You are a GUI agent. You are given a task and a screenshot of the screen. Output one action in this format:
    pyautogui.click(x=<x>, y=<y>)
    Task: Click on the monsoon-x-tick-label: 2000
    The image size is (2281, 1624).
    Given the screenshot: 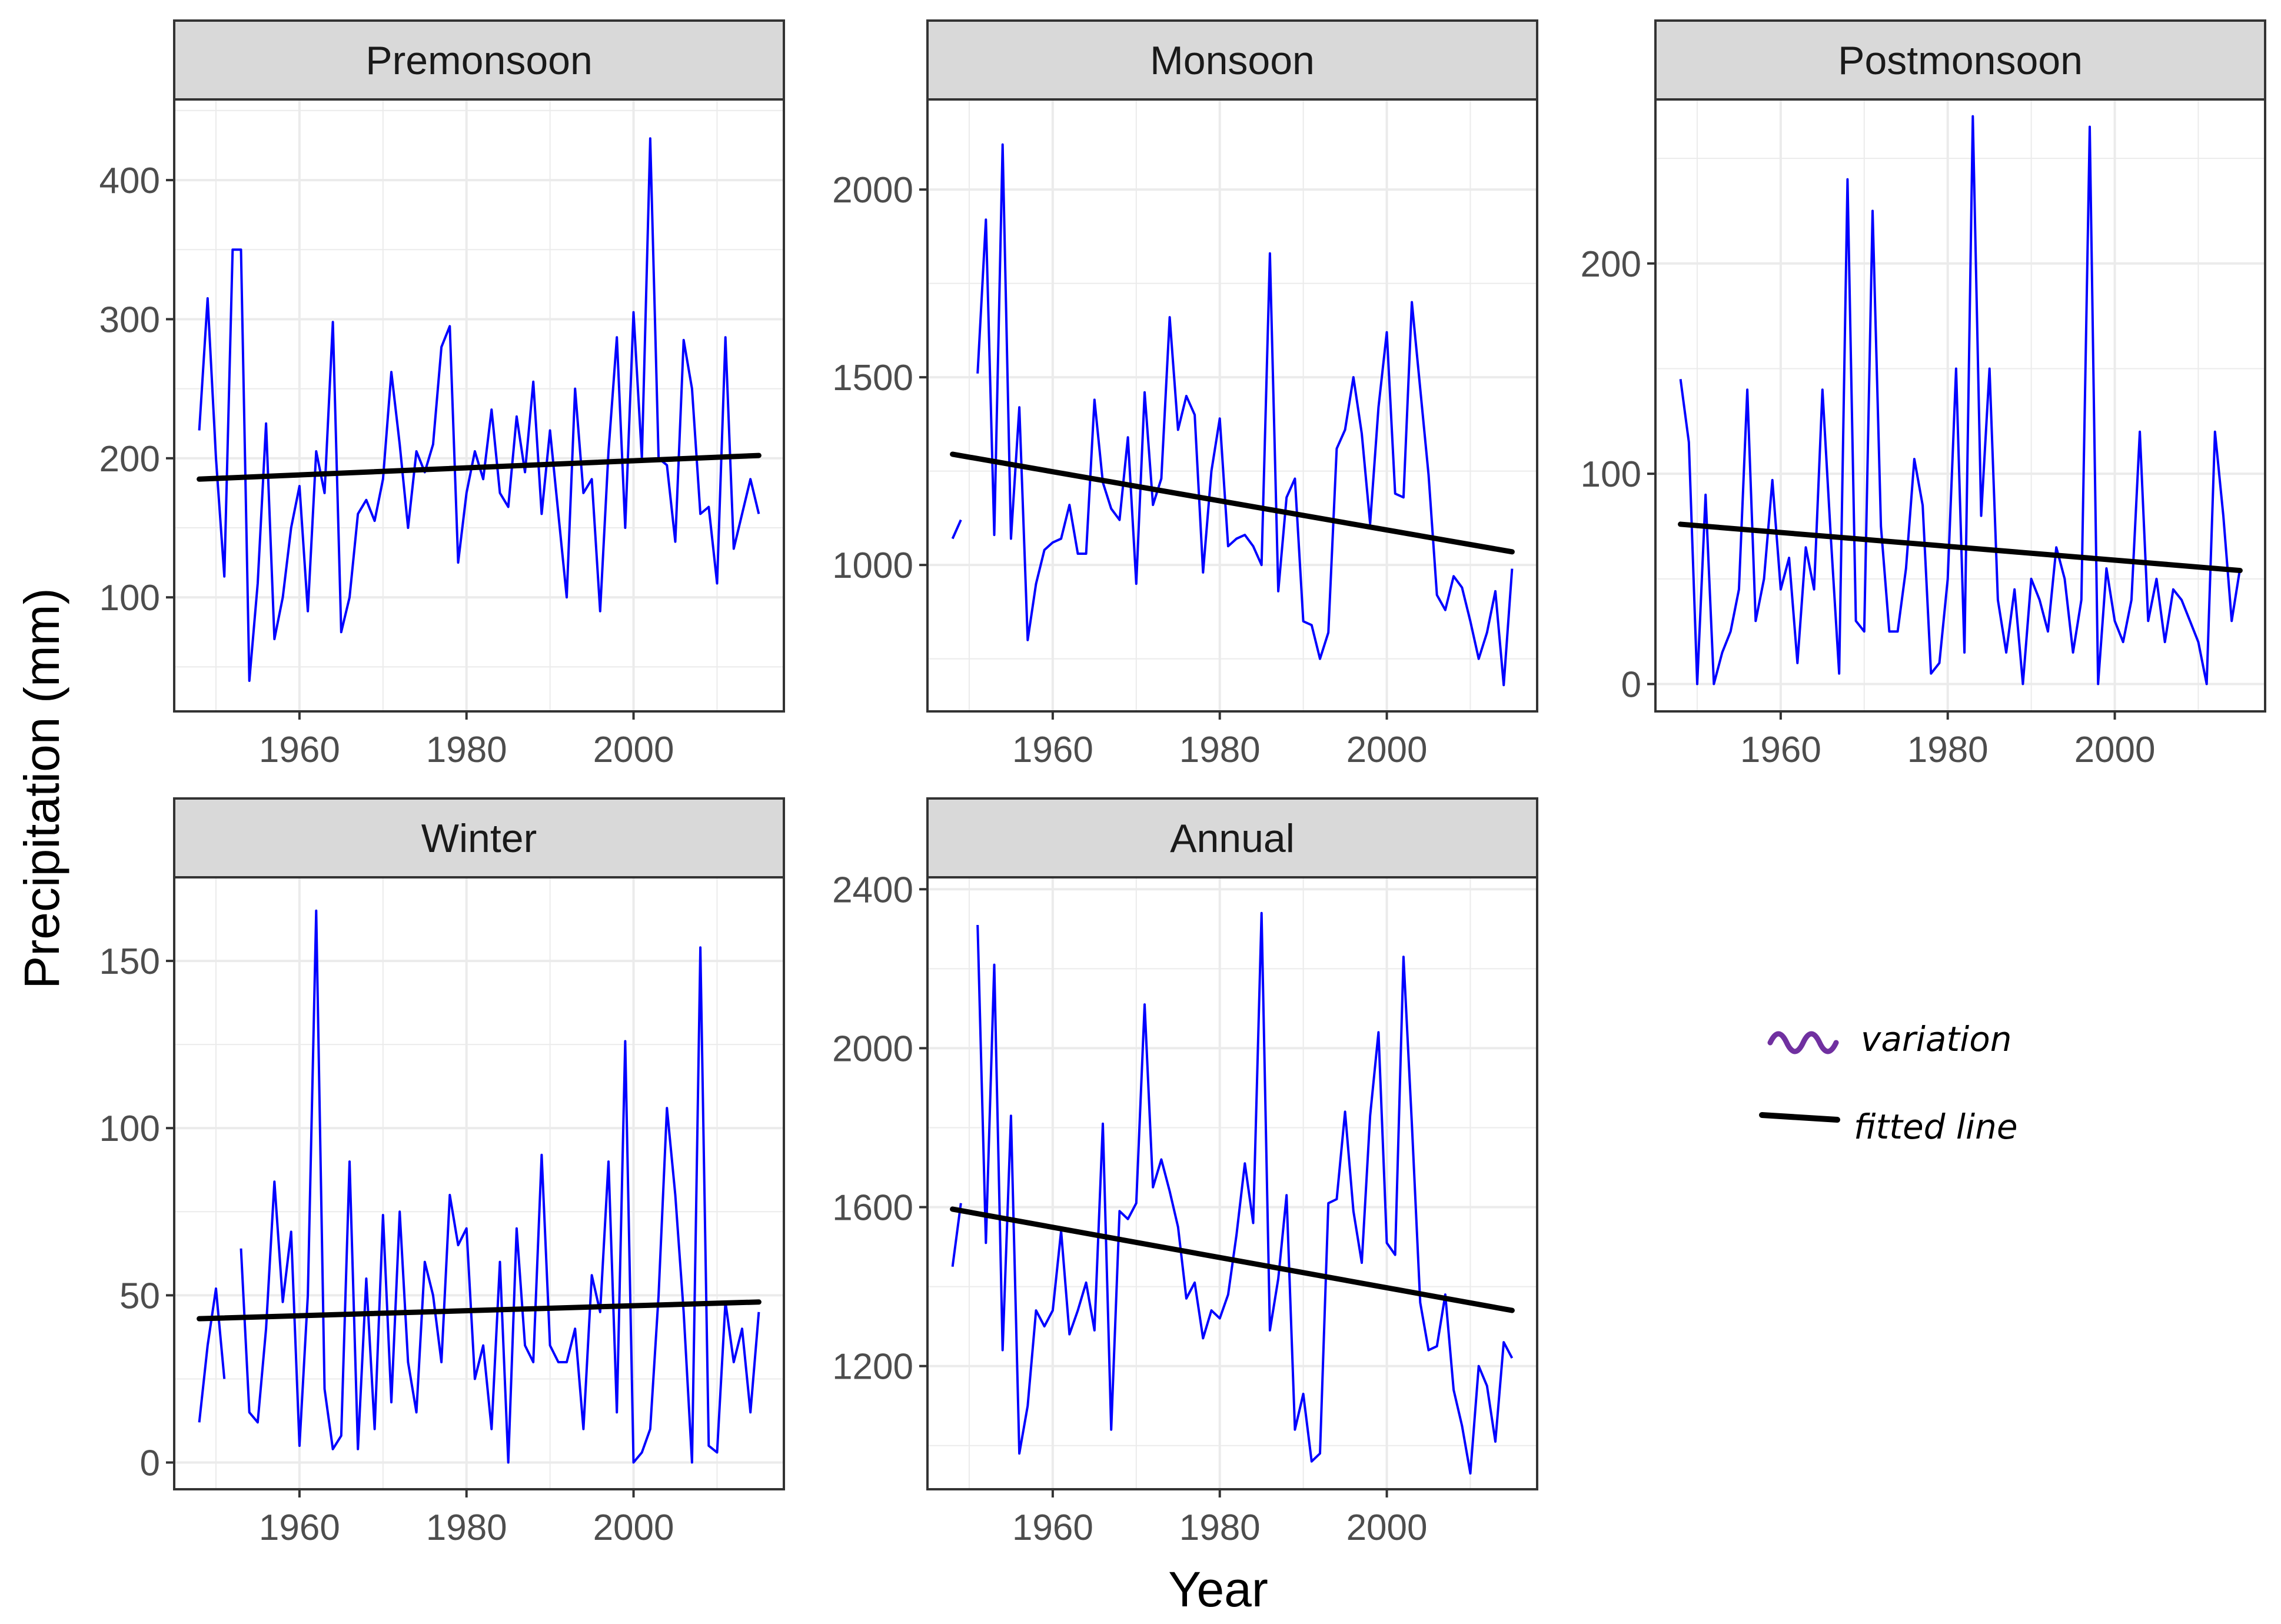 What is the action you would take?
    pyautogui.click(x=1387, y=750)
    